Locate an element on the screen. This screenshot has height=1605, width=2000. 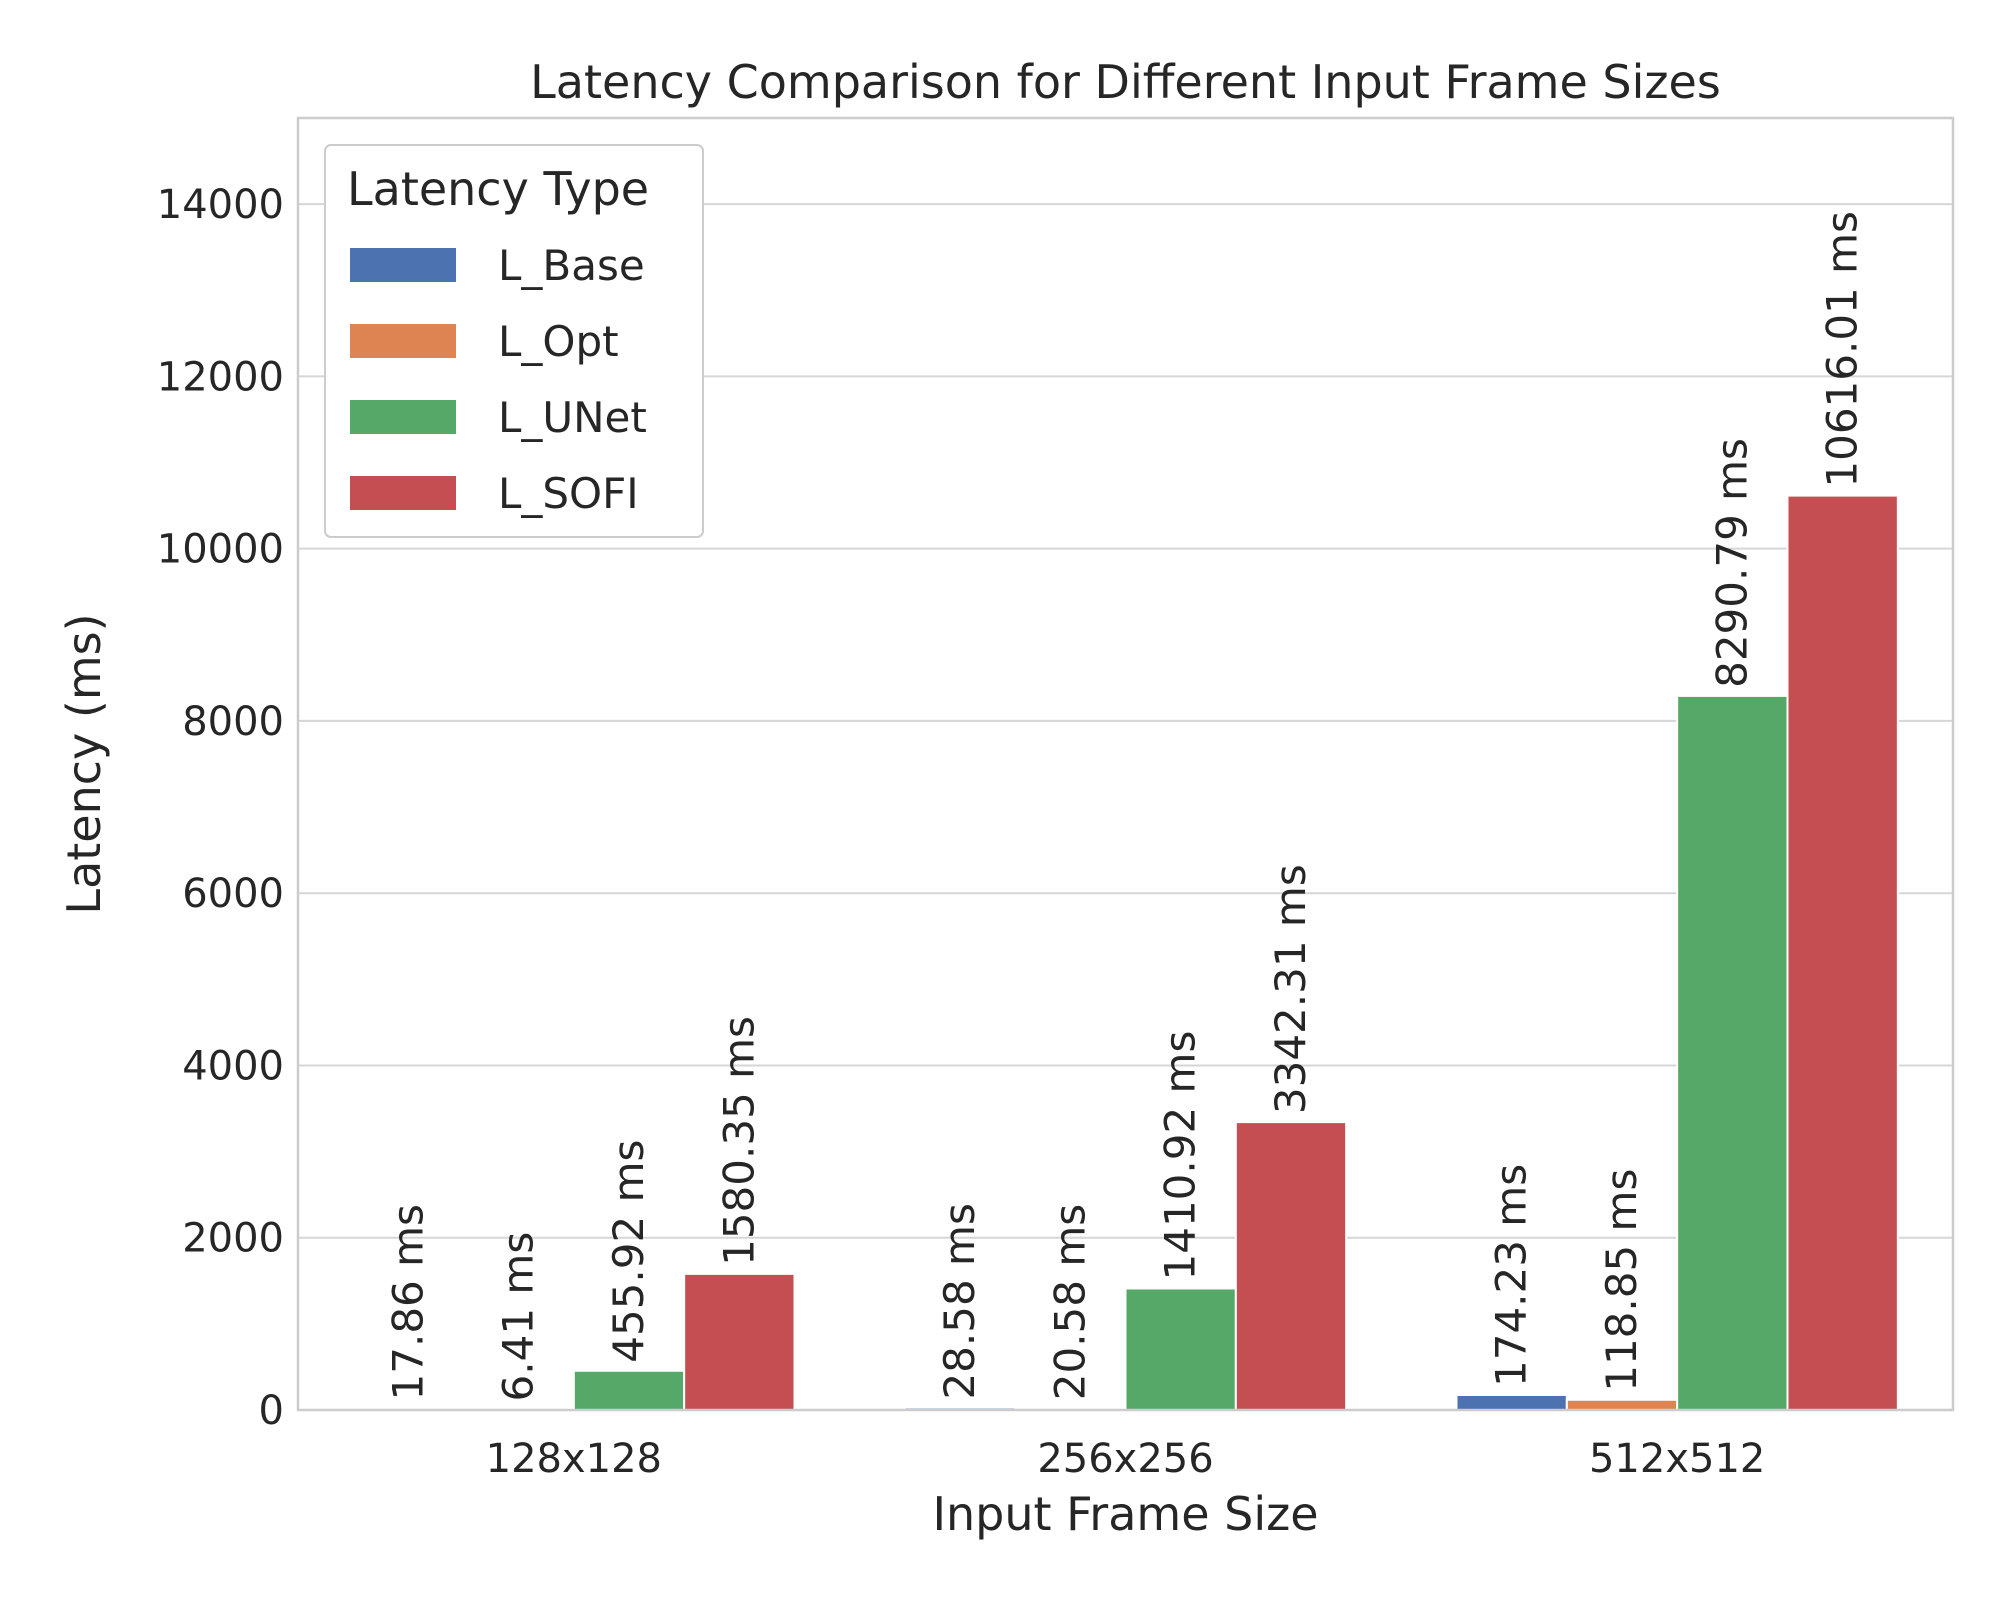
legend-label-l-opt: L_Opt is located at coordinates (558, 341).